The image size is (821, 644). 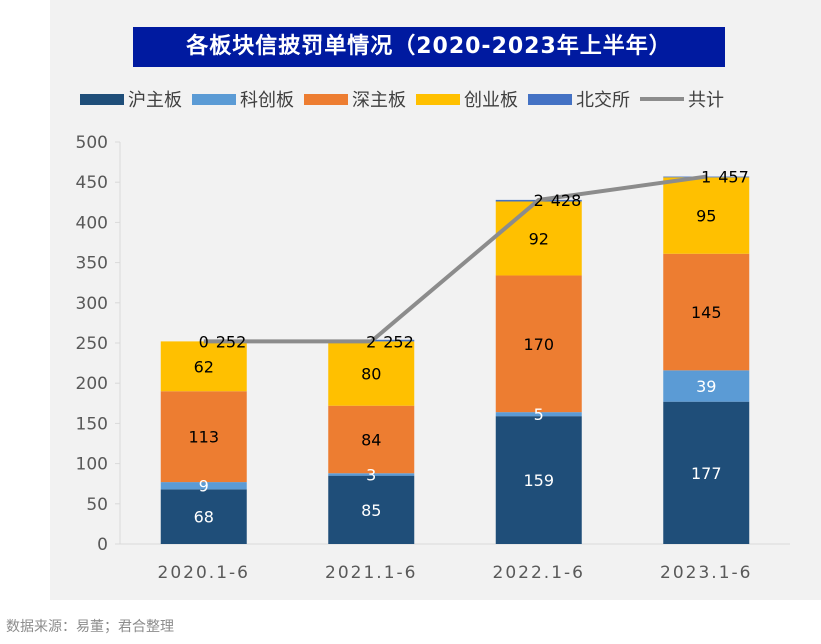 What do you see at coordinates (92, 465) in the screenshot?
I see `y-tick-label: 100` at bounding box center [92, 465].